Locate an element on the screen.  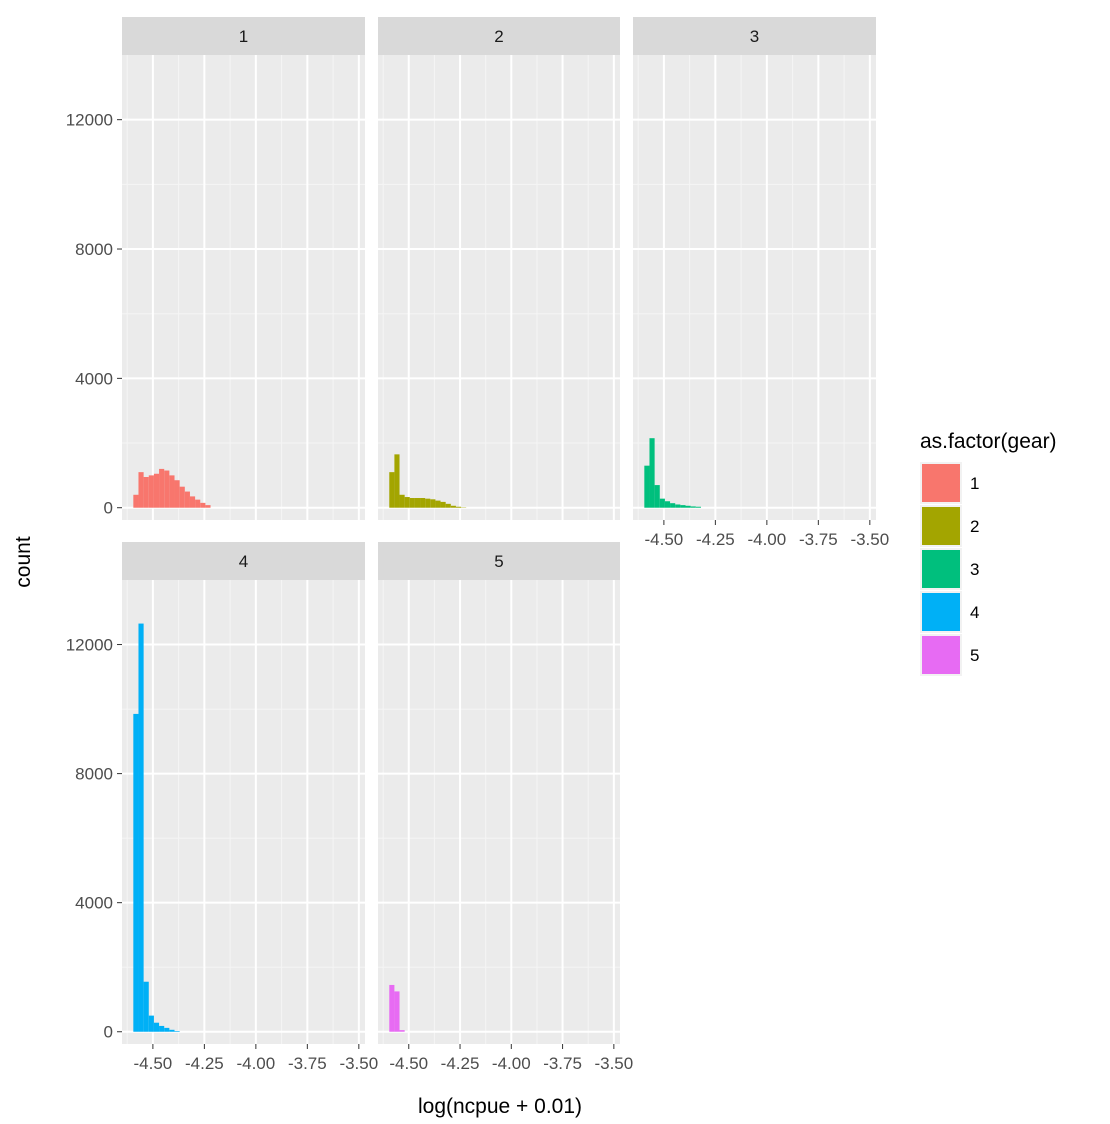
legend-title: as.factor(gear) is located at coordinates (988, 441).